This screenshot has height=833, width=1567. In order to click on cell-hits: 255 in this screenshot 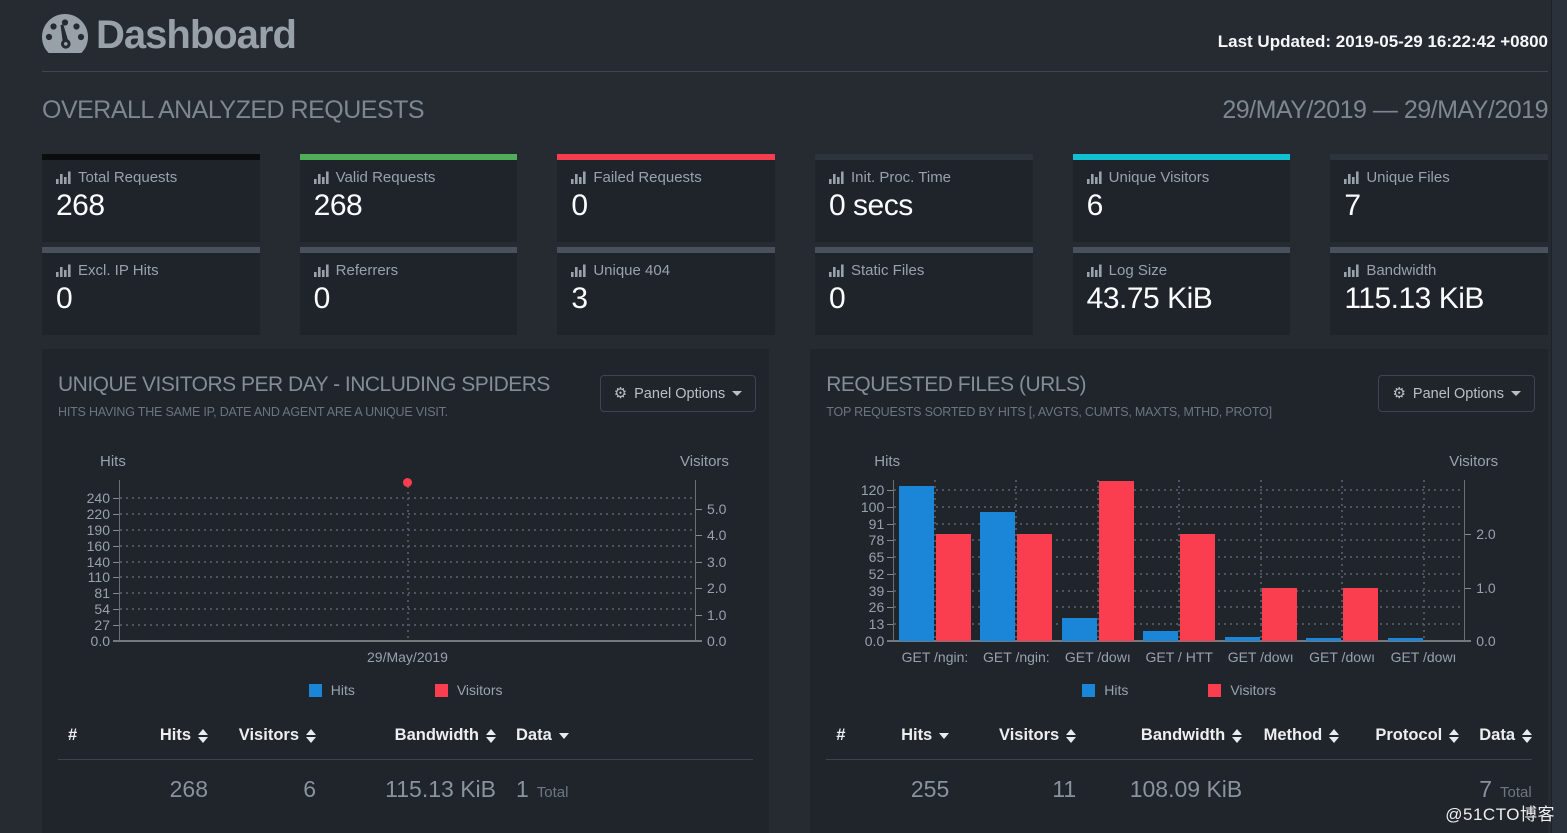, I will do `click(930, 789)`.